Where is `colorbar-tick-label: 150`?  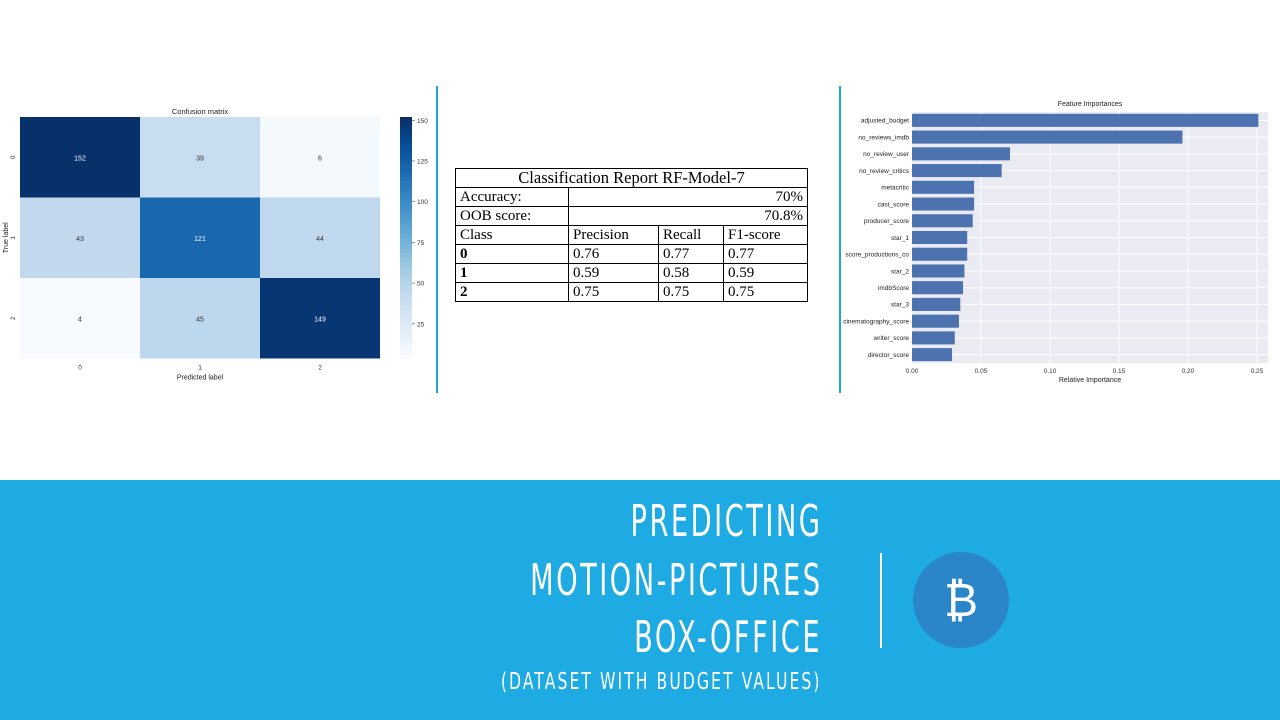 colorbar-tick-label: 150 is located at coordinates (422, 121).